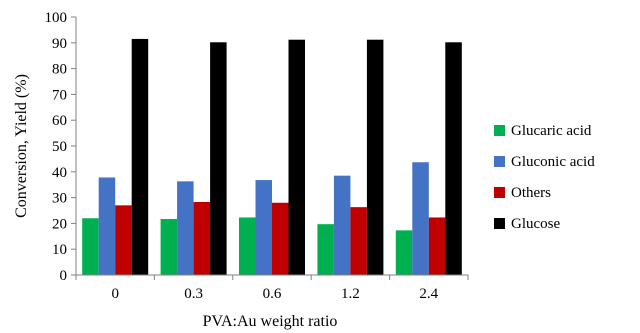  Describe the element at coordinates (350, 294) in the screenshot. I see `x-tick-label: 1.2` at that location.